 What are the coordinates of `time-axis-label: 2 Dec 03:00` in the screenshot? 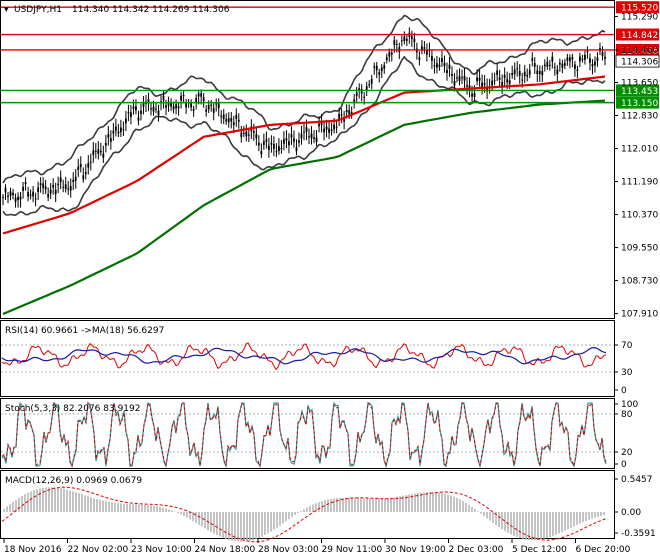 It's located at (476, 550).